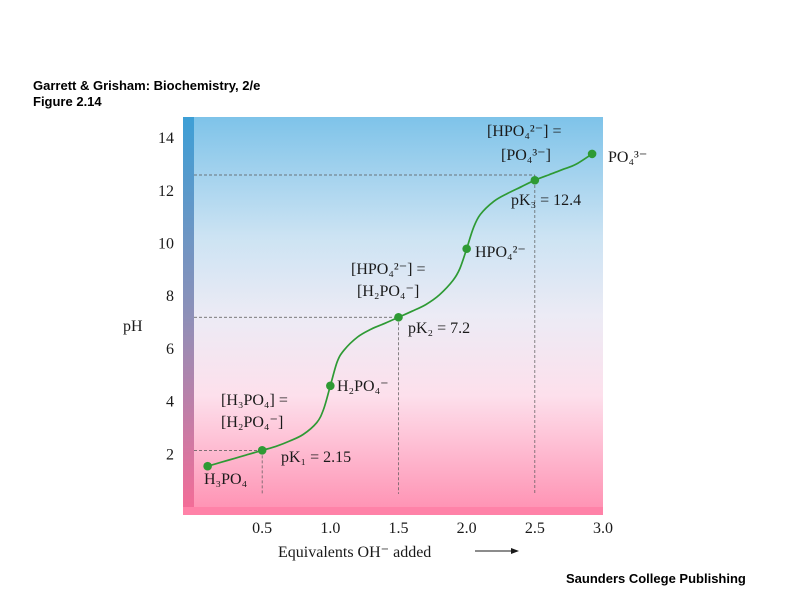 The width and height of the screenshot is (792, 612). What do you see at coordinates (170, 296) in the screenshot?
I see `y-tick-label: 8` at bounding box center [170, 296].